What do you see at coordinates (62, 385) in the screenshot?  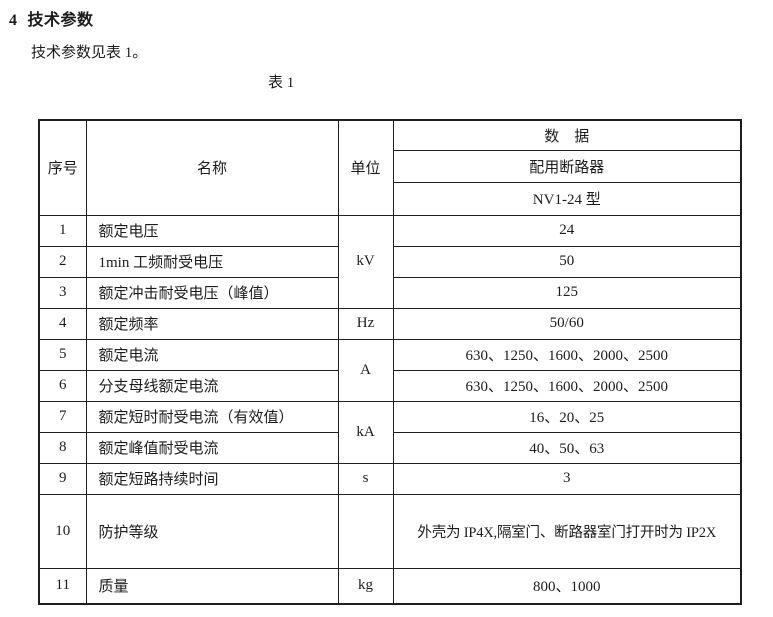 I see `row-seq: 6` at bounding box center [62, 385].